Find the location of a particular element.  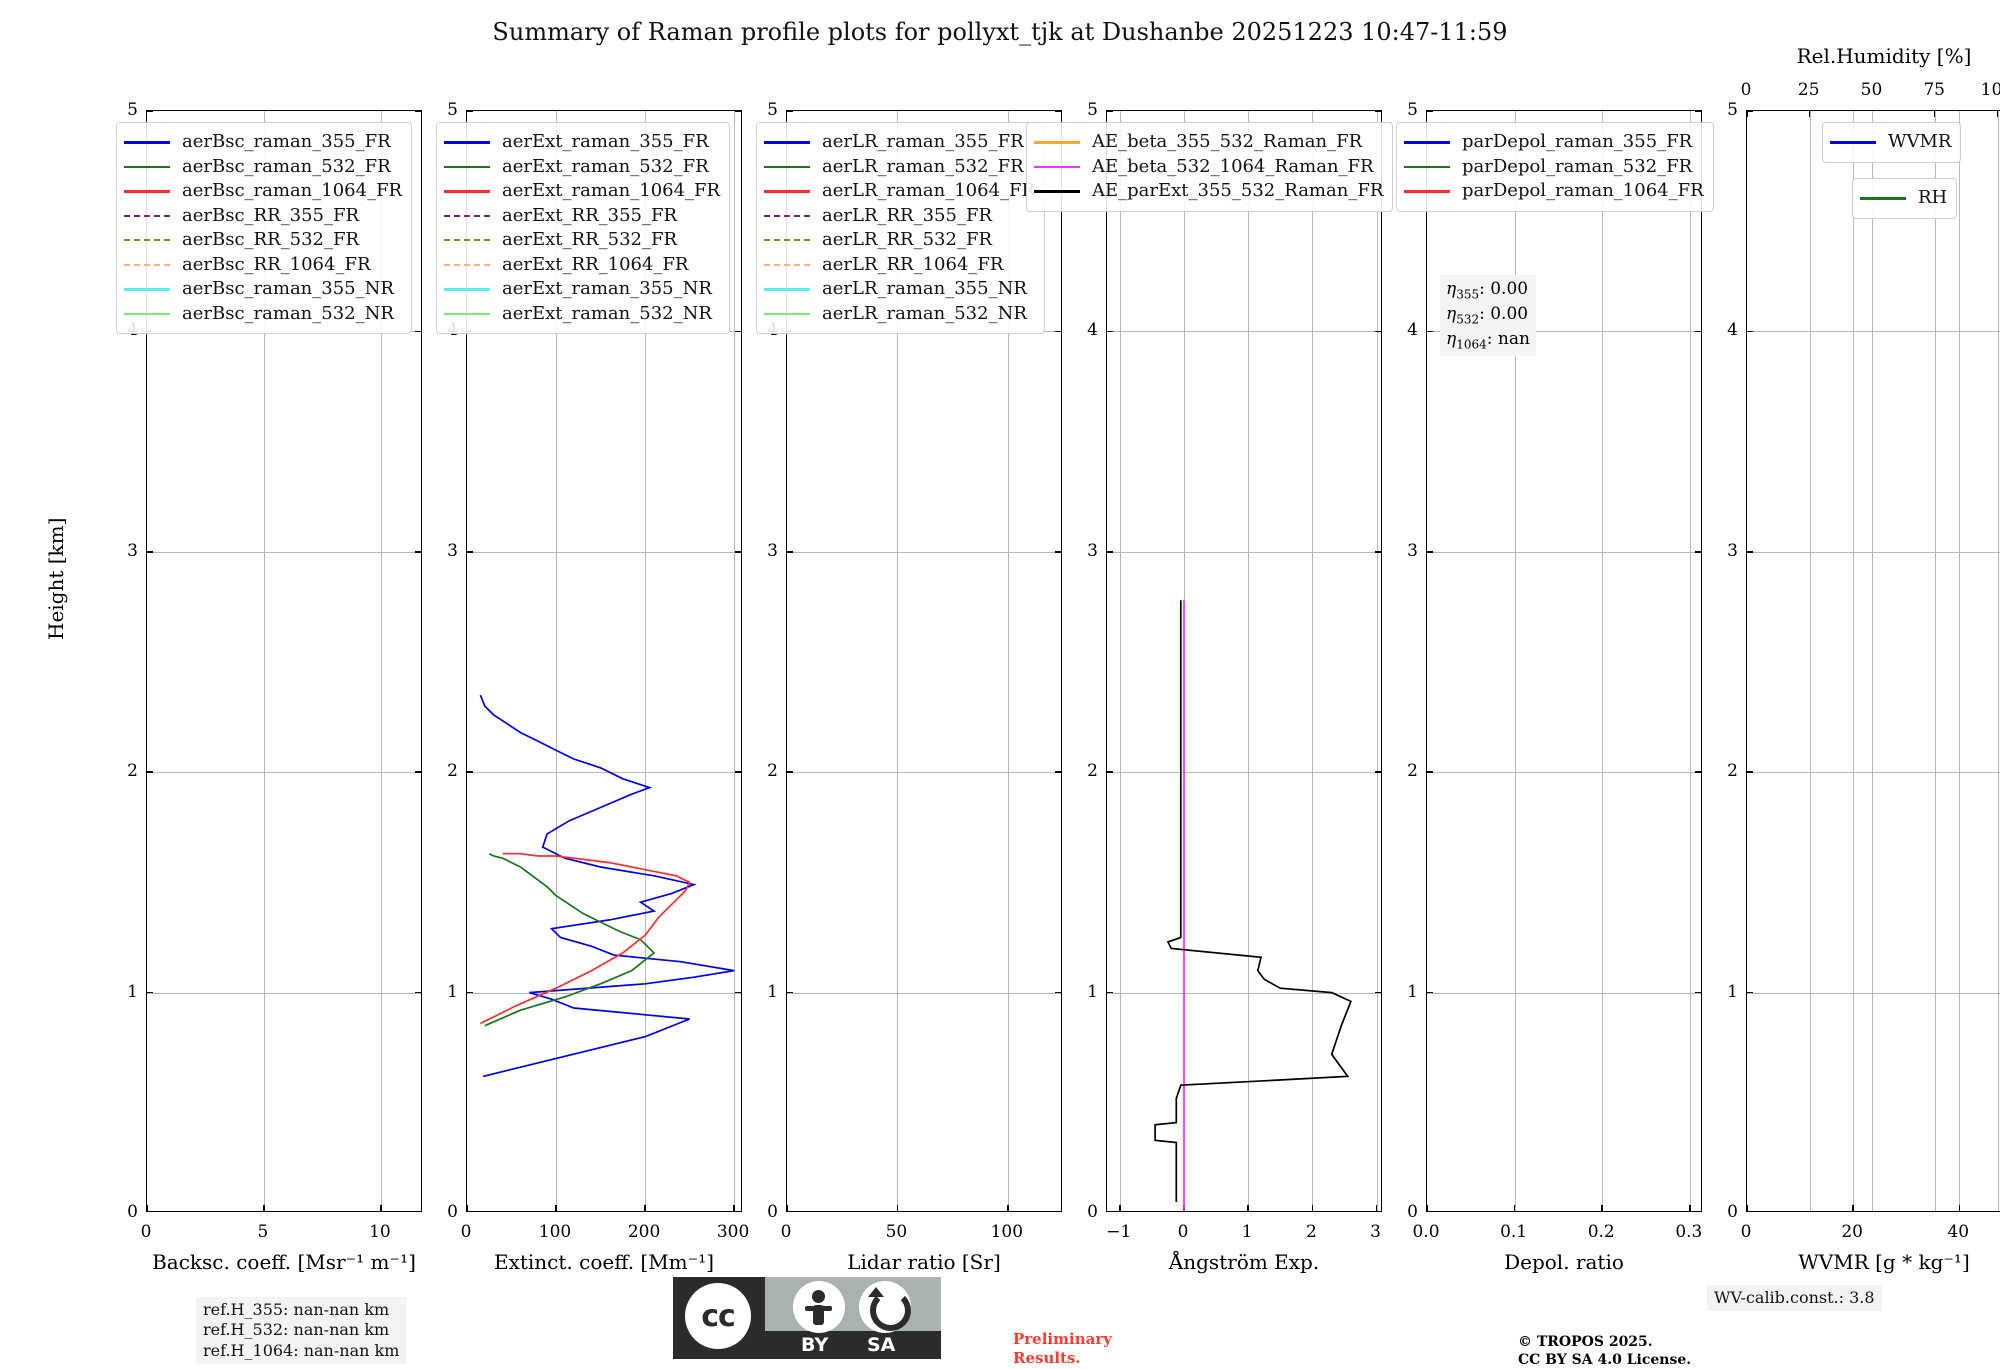

legend-item: aerLR_RR_1064_FR is located at coordinates (899, 265).